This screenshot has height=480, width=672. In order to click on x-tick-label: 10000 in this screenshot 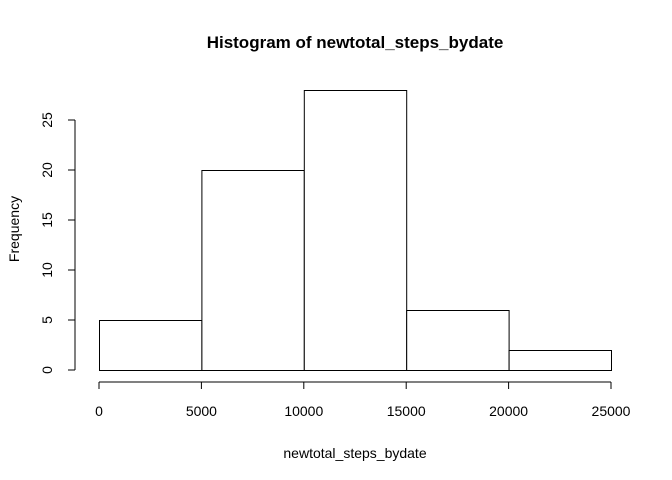, I will do `click(303, 411)`.